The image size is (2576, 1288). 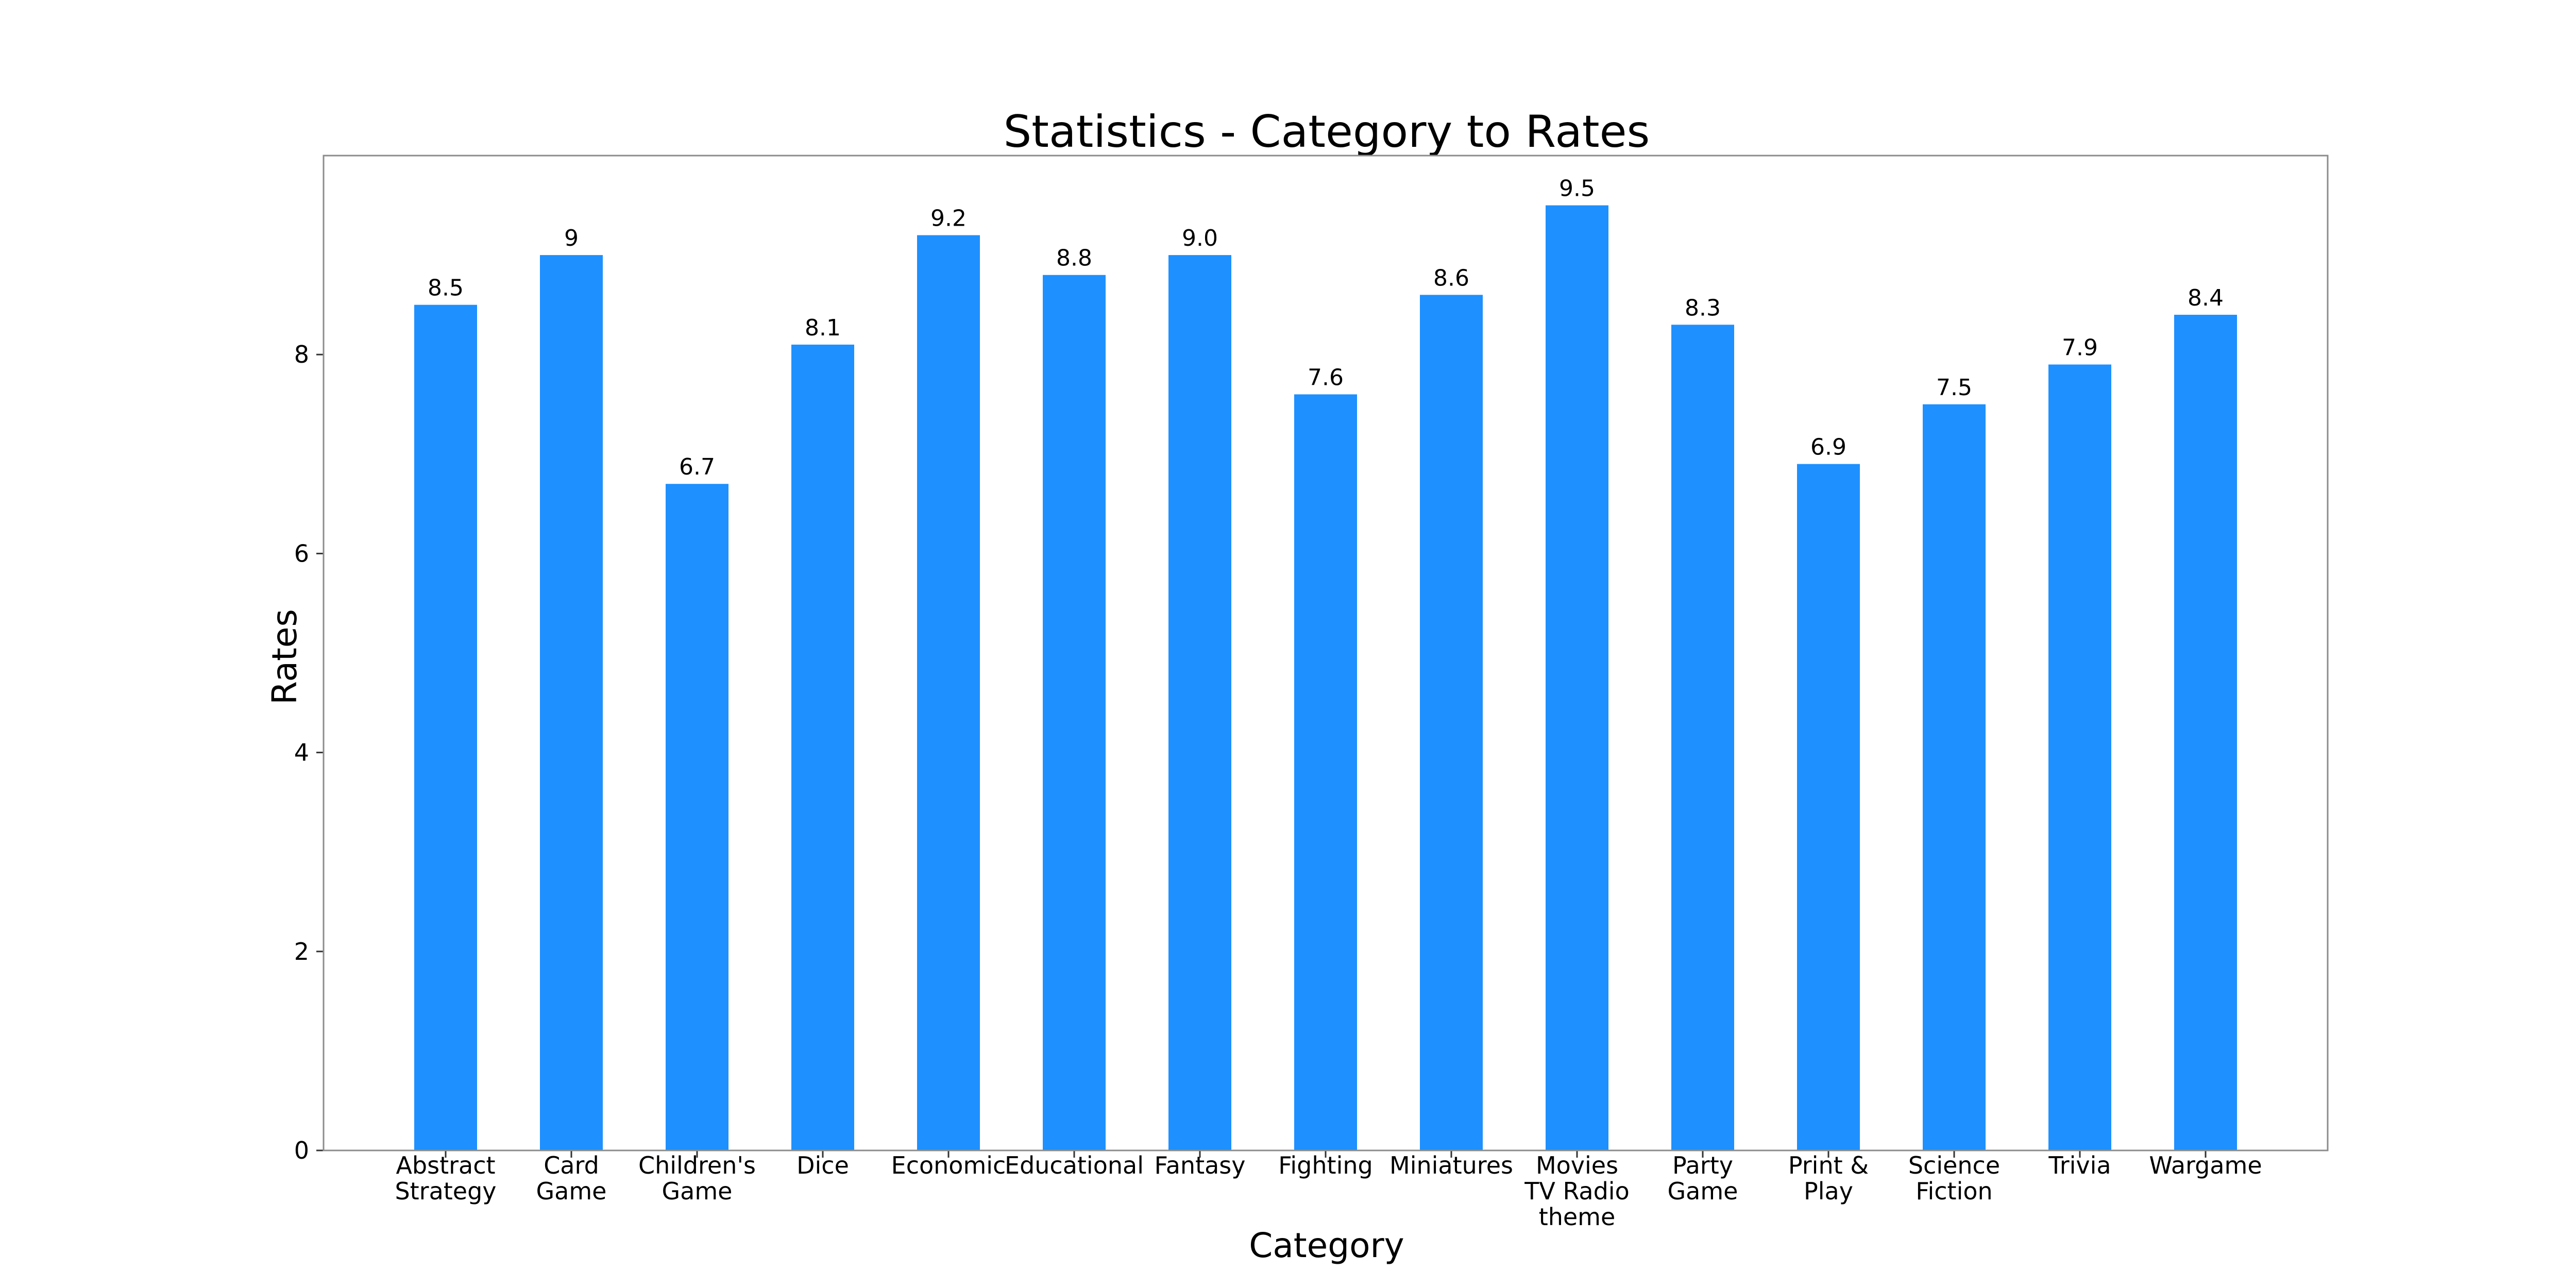 I want to click on bar-print-play, so click(x=1828, y=807).